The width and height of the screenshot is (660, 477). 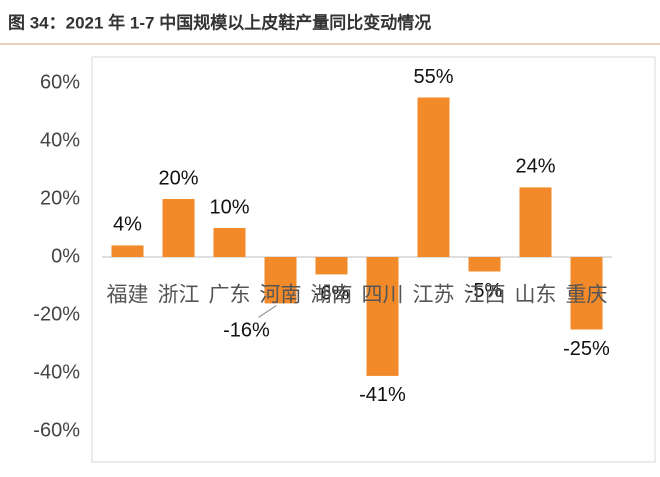 What do you see at coordinates (60, 198) in the screenshot?
I see `y-tick-label: 20%` at bounding box center [60, 198].